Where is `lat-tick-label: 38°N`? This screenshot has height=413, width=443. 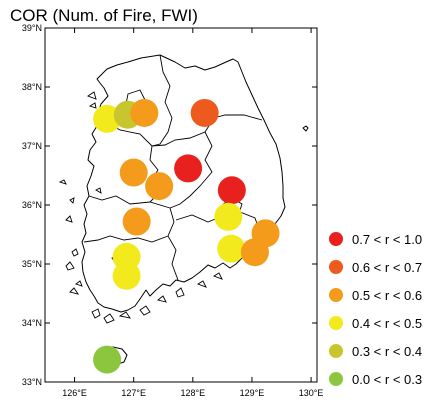
lat-tick-label: 38°N is located at coordinates (32, 87).